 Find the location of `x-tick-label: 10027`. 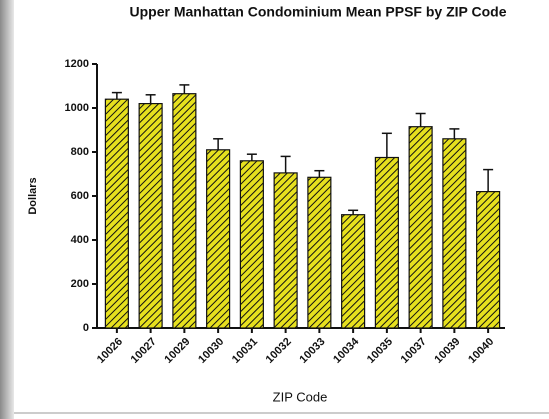

x-tick-label: 10027 is located at coordinates (144, 351).